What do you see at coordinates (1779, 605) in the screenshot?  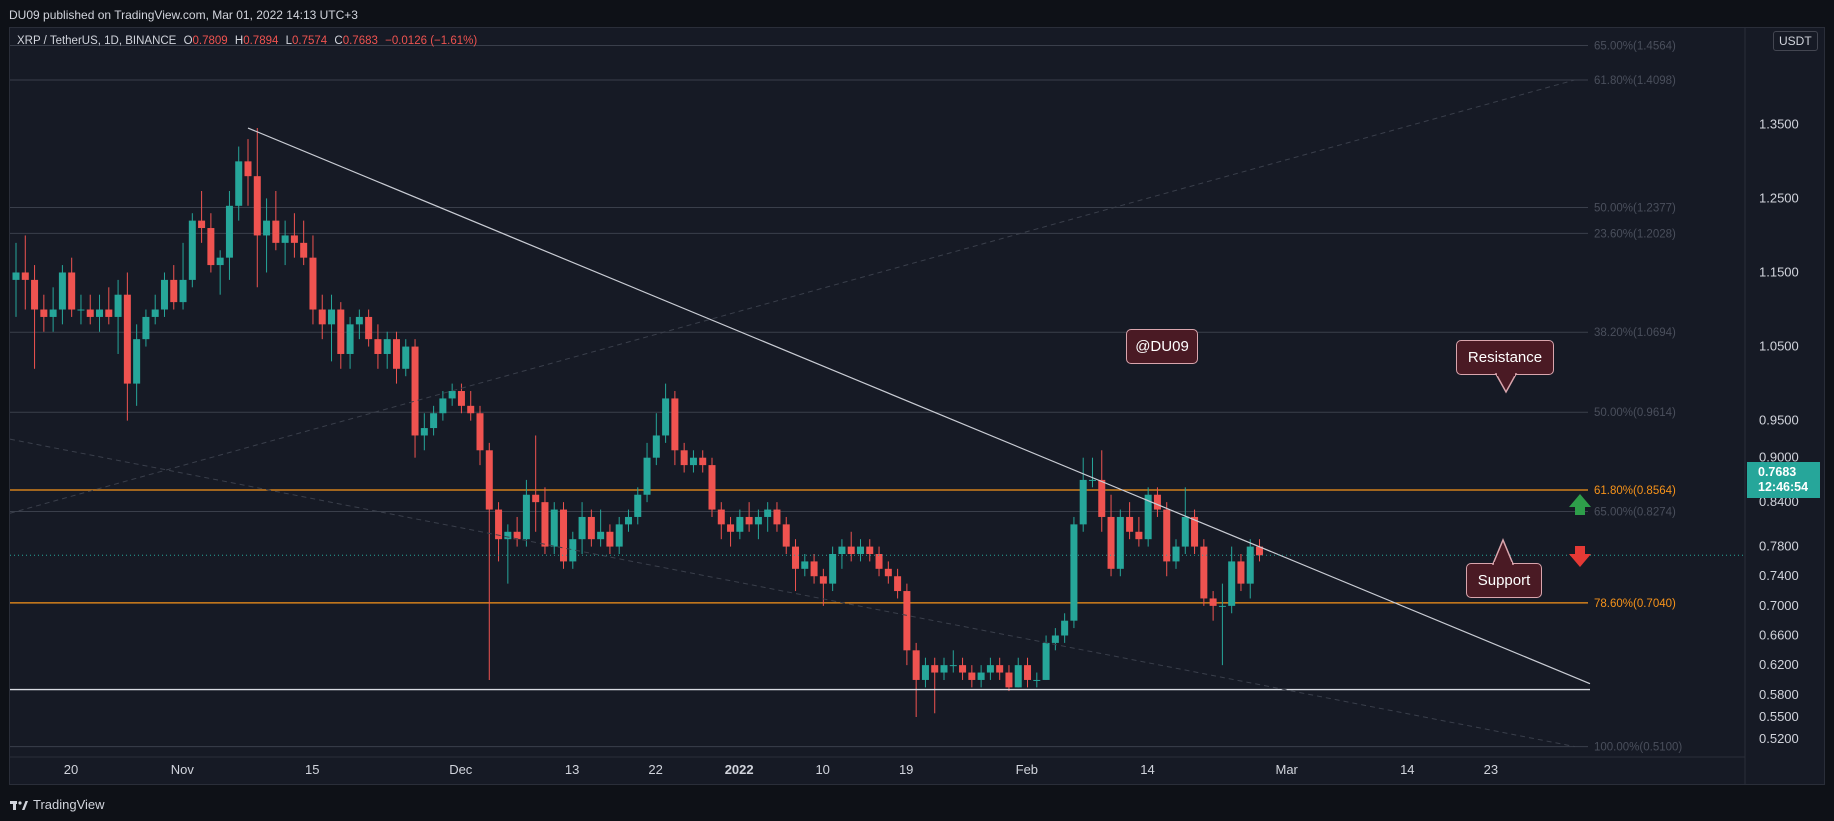 I see `y-tick-label: 0.7000` at bounding box center [1779, 605].